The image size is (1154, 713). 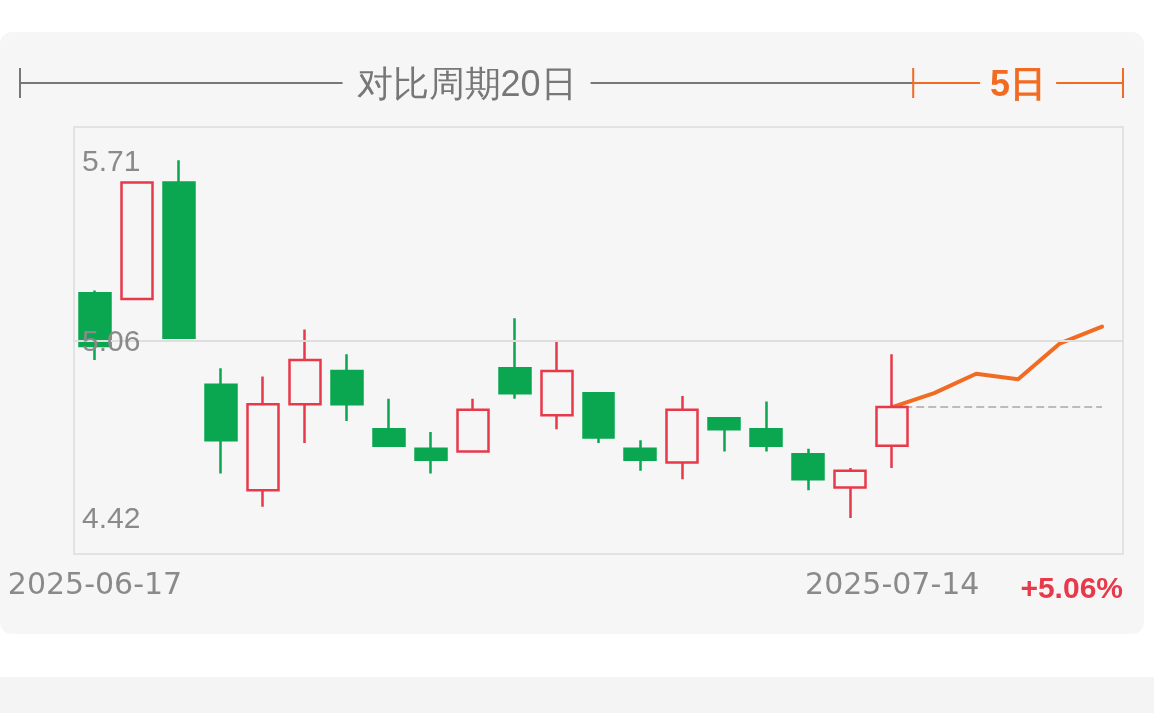 What do you see at coordinates (466, 83) in the screenshot?
I see `chart-title: 对比周期20日` at bounding box center [466, 83].